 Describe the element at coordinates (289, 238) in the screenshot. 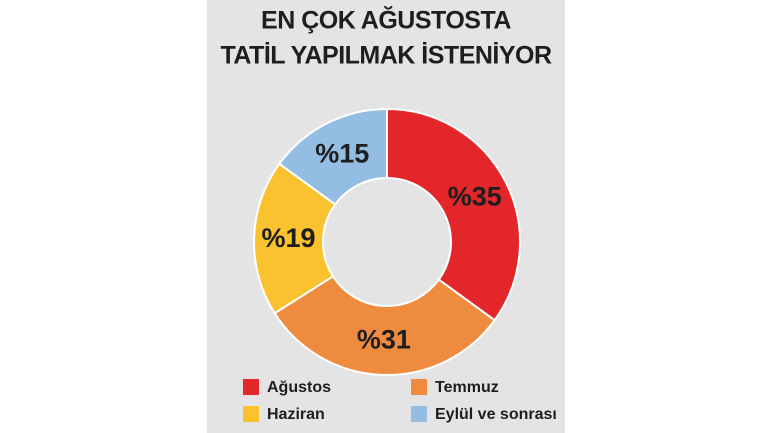

I see `value-label: %19` at that location.